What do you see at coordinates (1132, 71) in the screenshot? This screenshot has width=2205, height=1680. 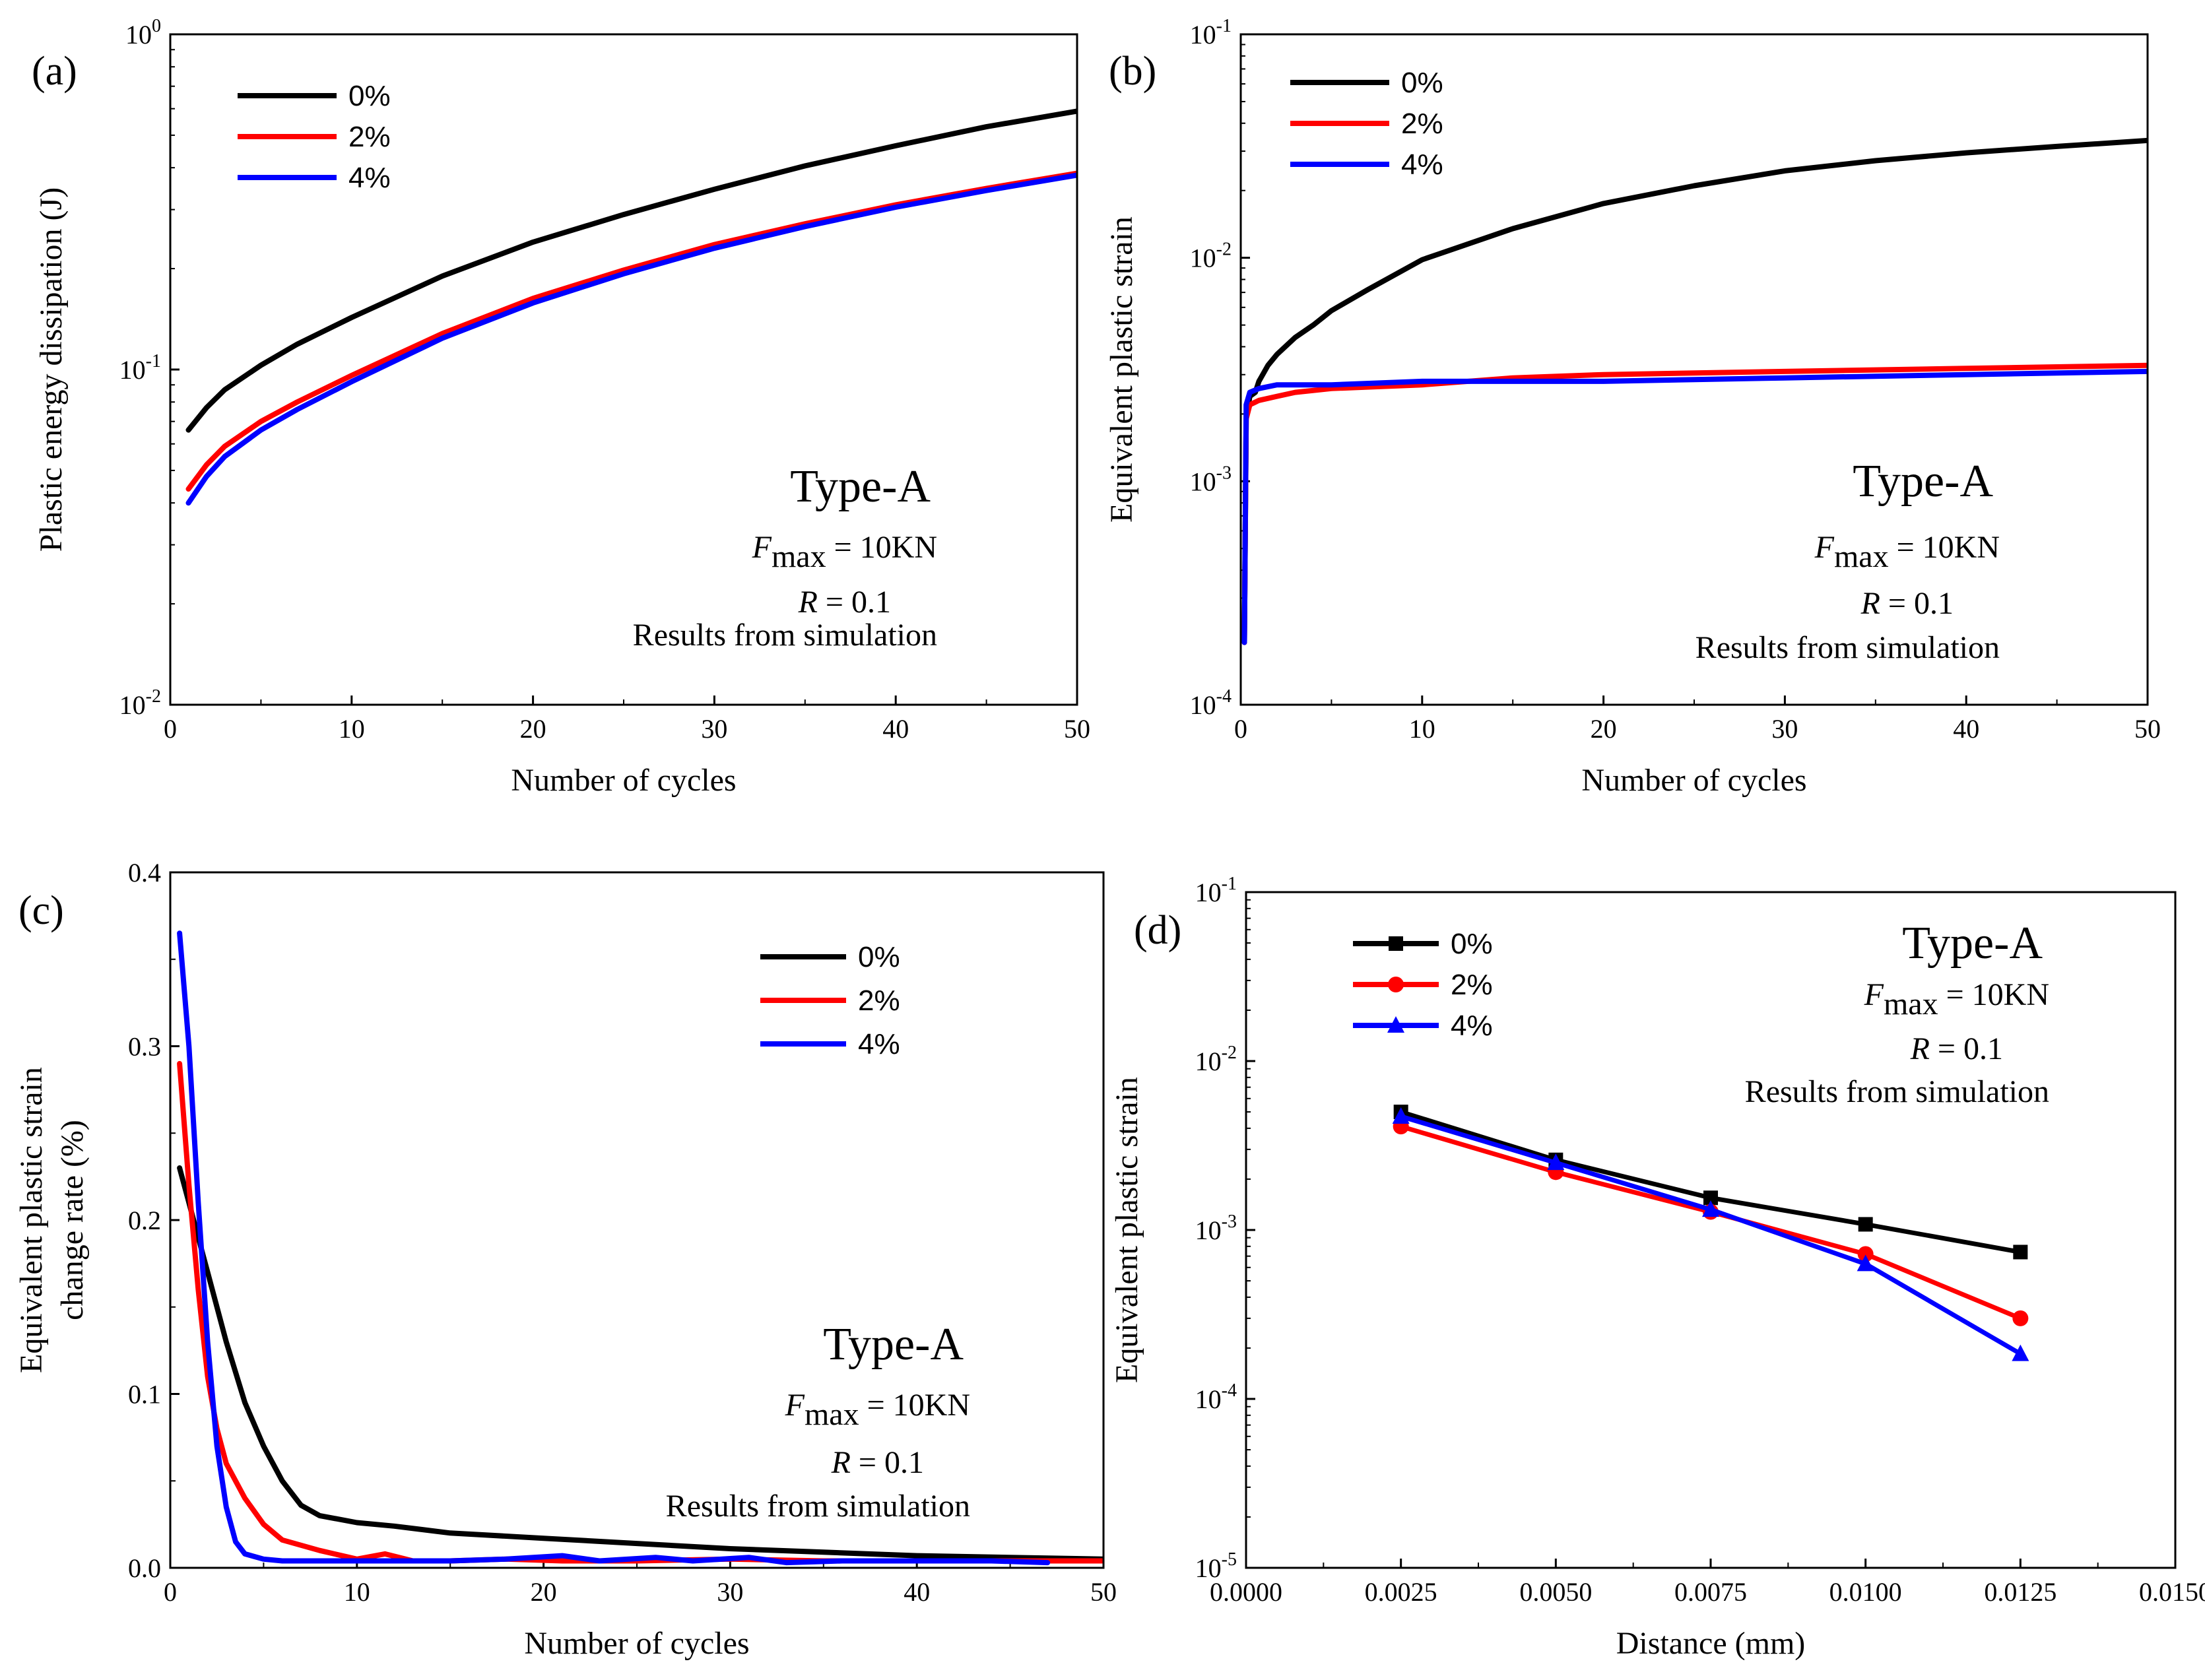 I see `panel-label: (b)` at bounding box center [1132, 71].